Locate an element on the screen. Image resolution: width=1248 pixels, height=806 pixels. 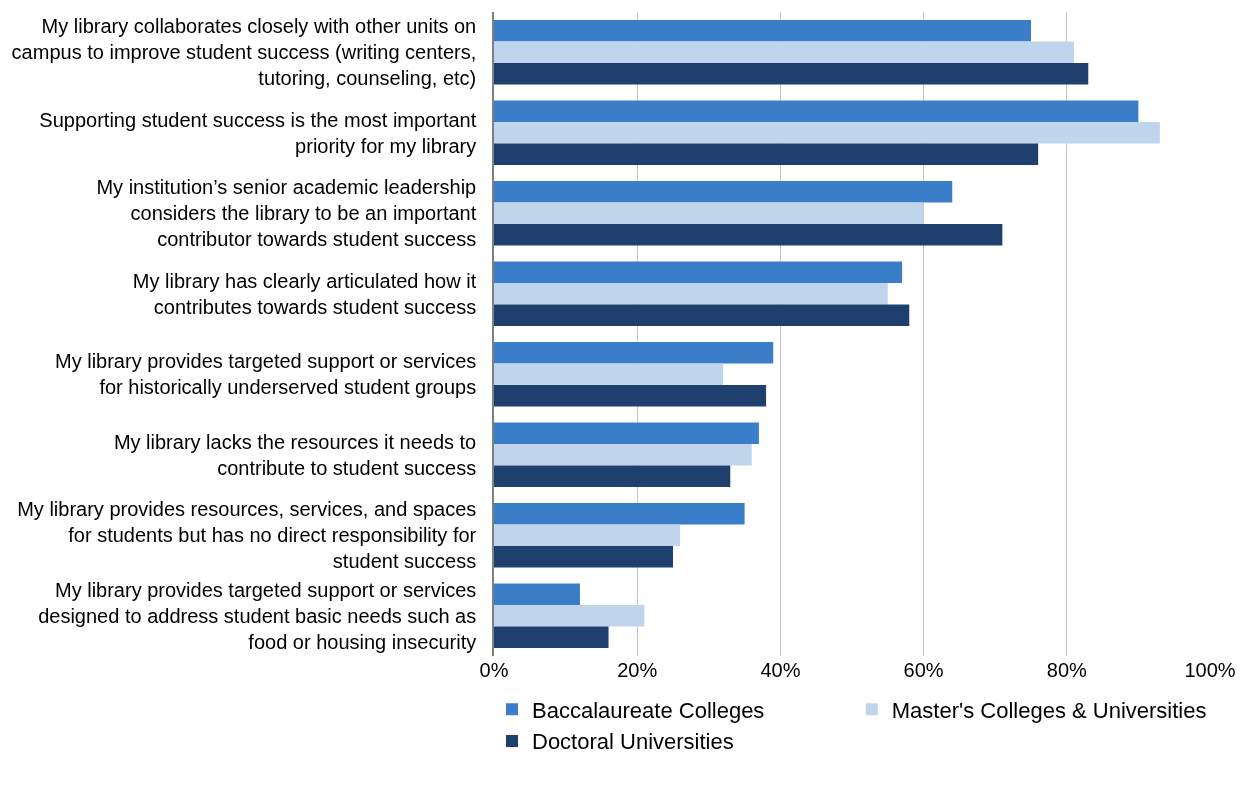
x-tick-label: 100% is located at coordinates (1210, 670).